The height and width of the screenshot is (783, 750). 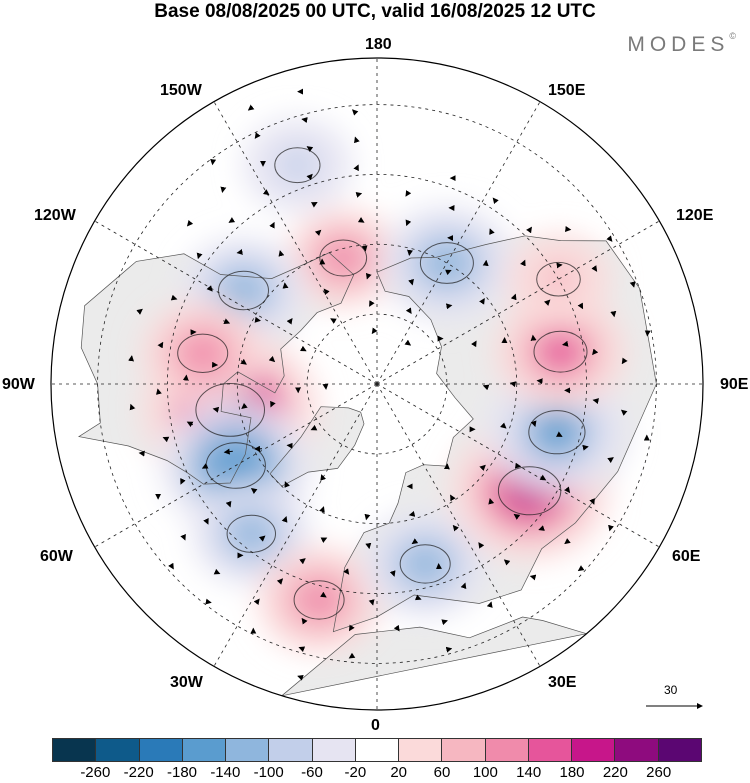 What do you see at coordinates (203, 353) in the screenshot?
I see `hudson-high-contour` at bounding box center [203, 353].